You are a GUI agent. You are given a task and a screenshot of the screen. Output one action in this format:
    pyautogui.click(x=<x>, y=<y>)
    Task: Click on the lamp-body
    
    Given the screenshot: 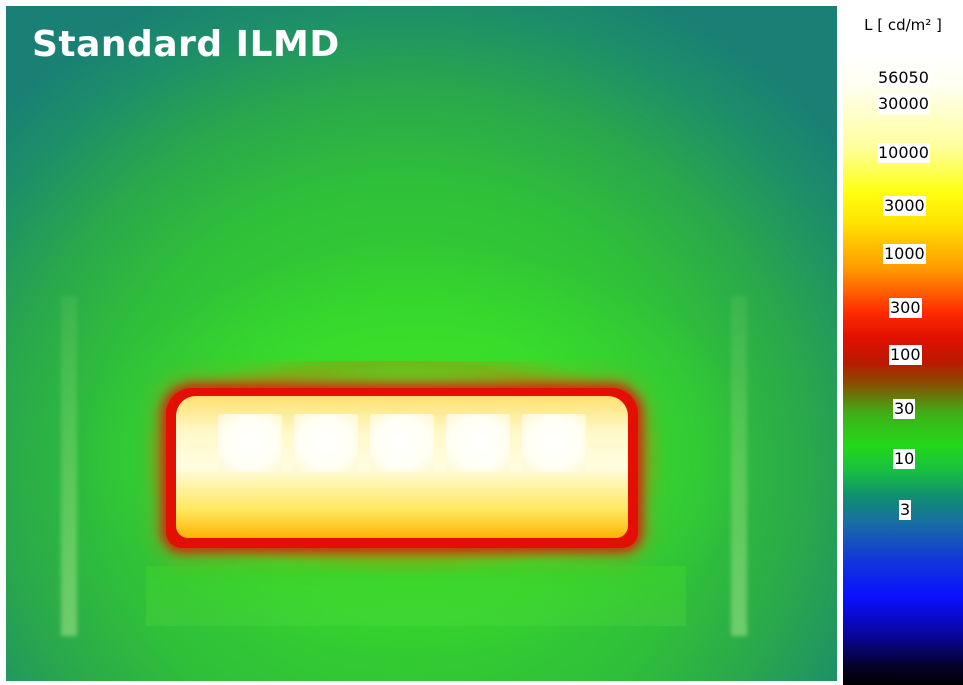 What is the action you would take?
    pyautogui.click(x=402, y=468)
    